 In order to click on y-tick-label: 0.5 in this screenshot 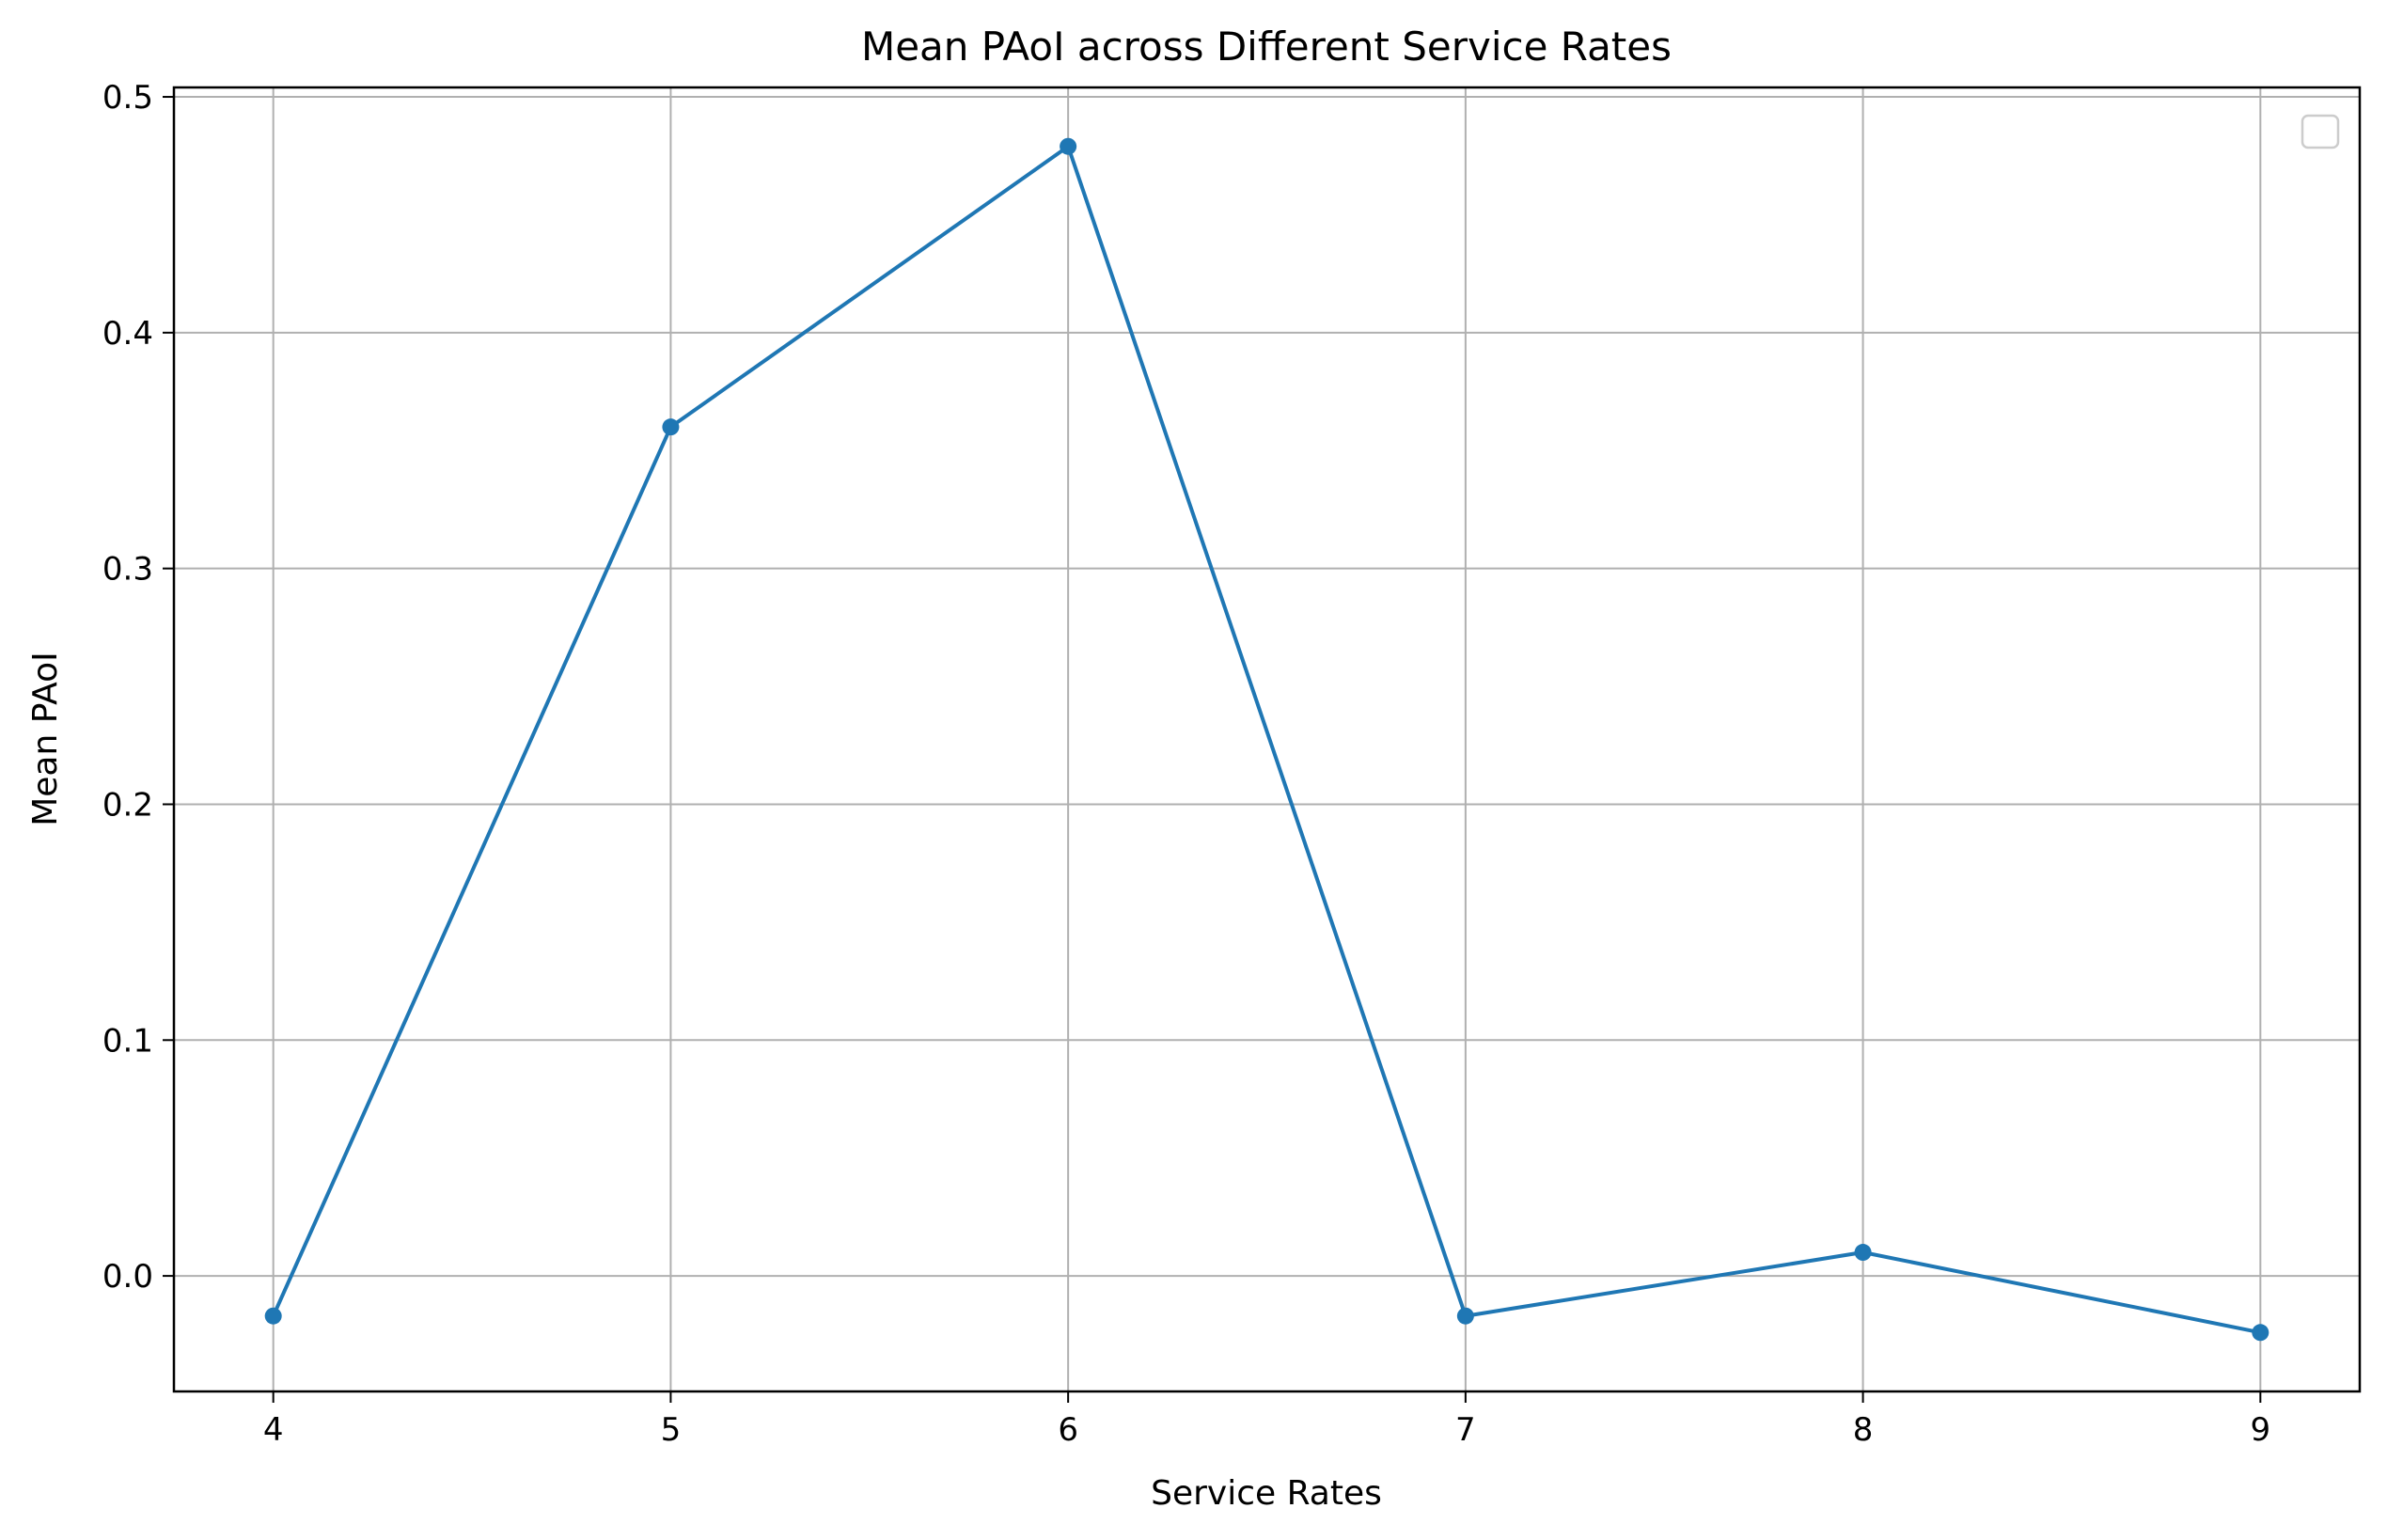, I will do `click(127, 98)`.